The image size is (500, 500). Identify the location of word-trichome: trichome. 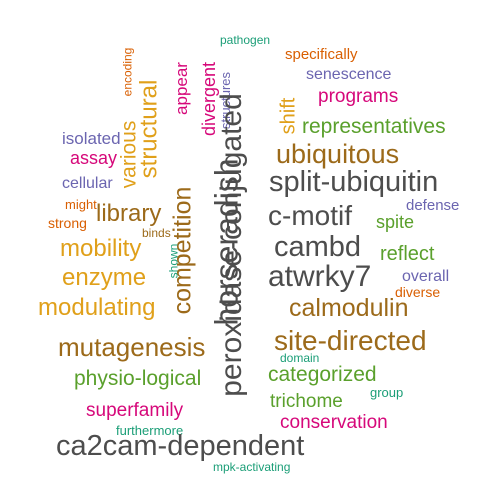
(306, 401).